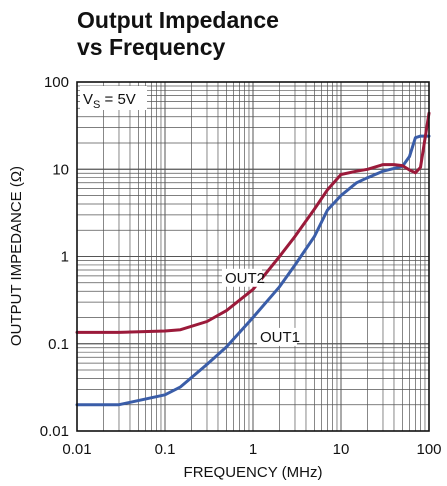 Image resolution: width=447 pixels, height=486 pixels. I want to click on x-tick-labels: 0.01 0.1 1 10 100, so click(251, 449).